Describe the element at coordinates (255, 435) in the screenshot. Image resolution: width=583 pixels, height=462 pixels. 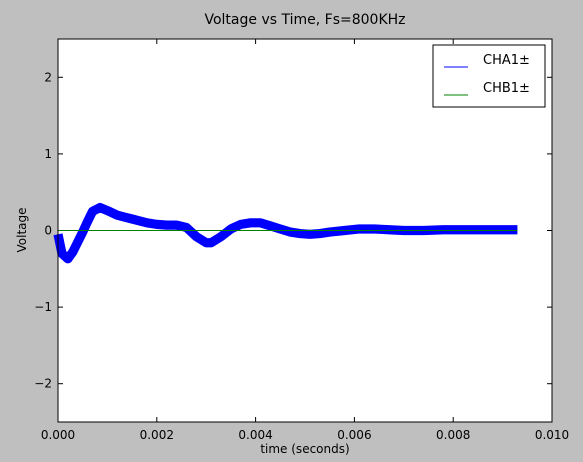
I see `x-tick-label: 0.004` at that location.